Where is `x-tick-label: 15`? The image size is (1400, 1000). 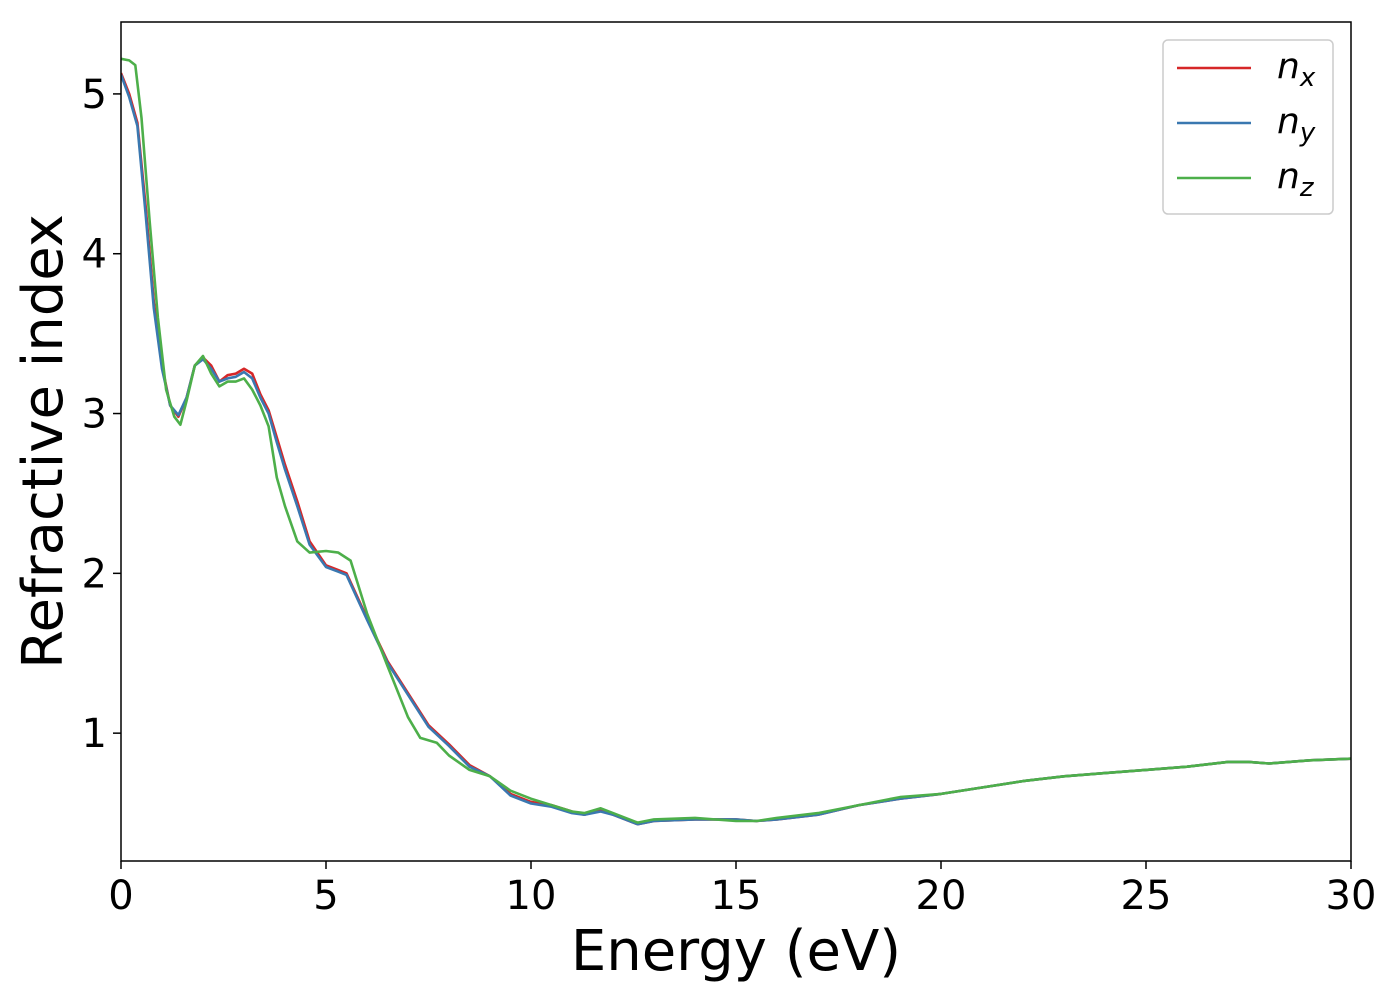
x-tick-label: 15 is located at coordinates (736, 896).